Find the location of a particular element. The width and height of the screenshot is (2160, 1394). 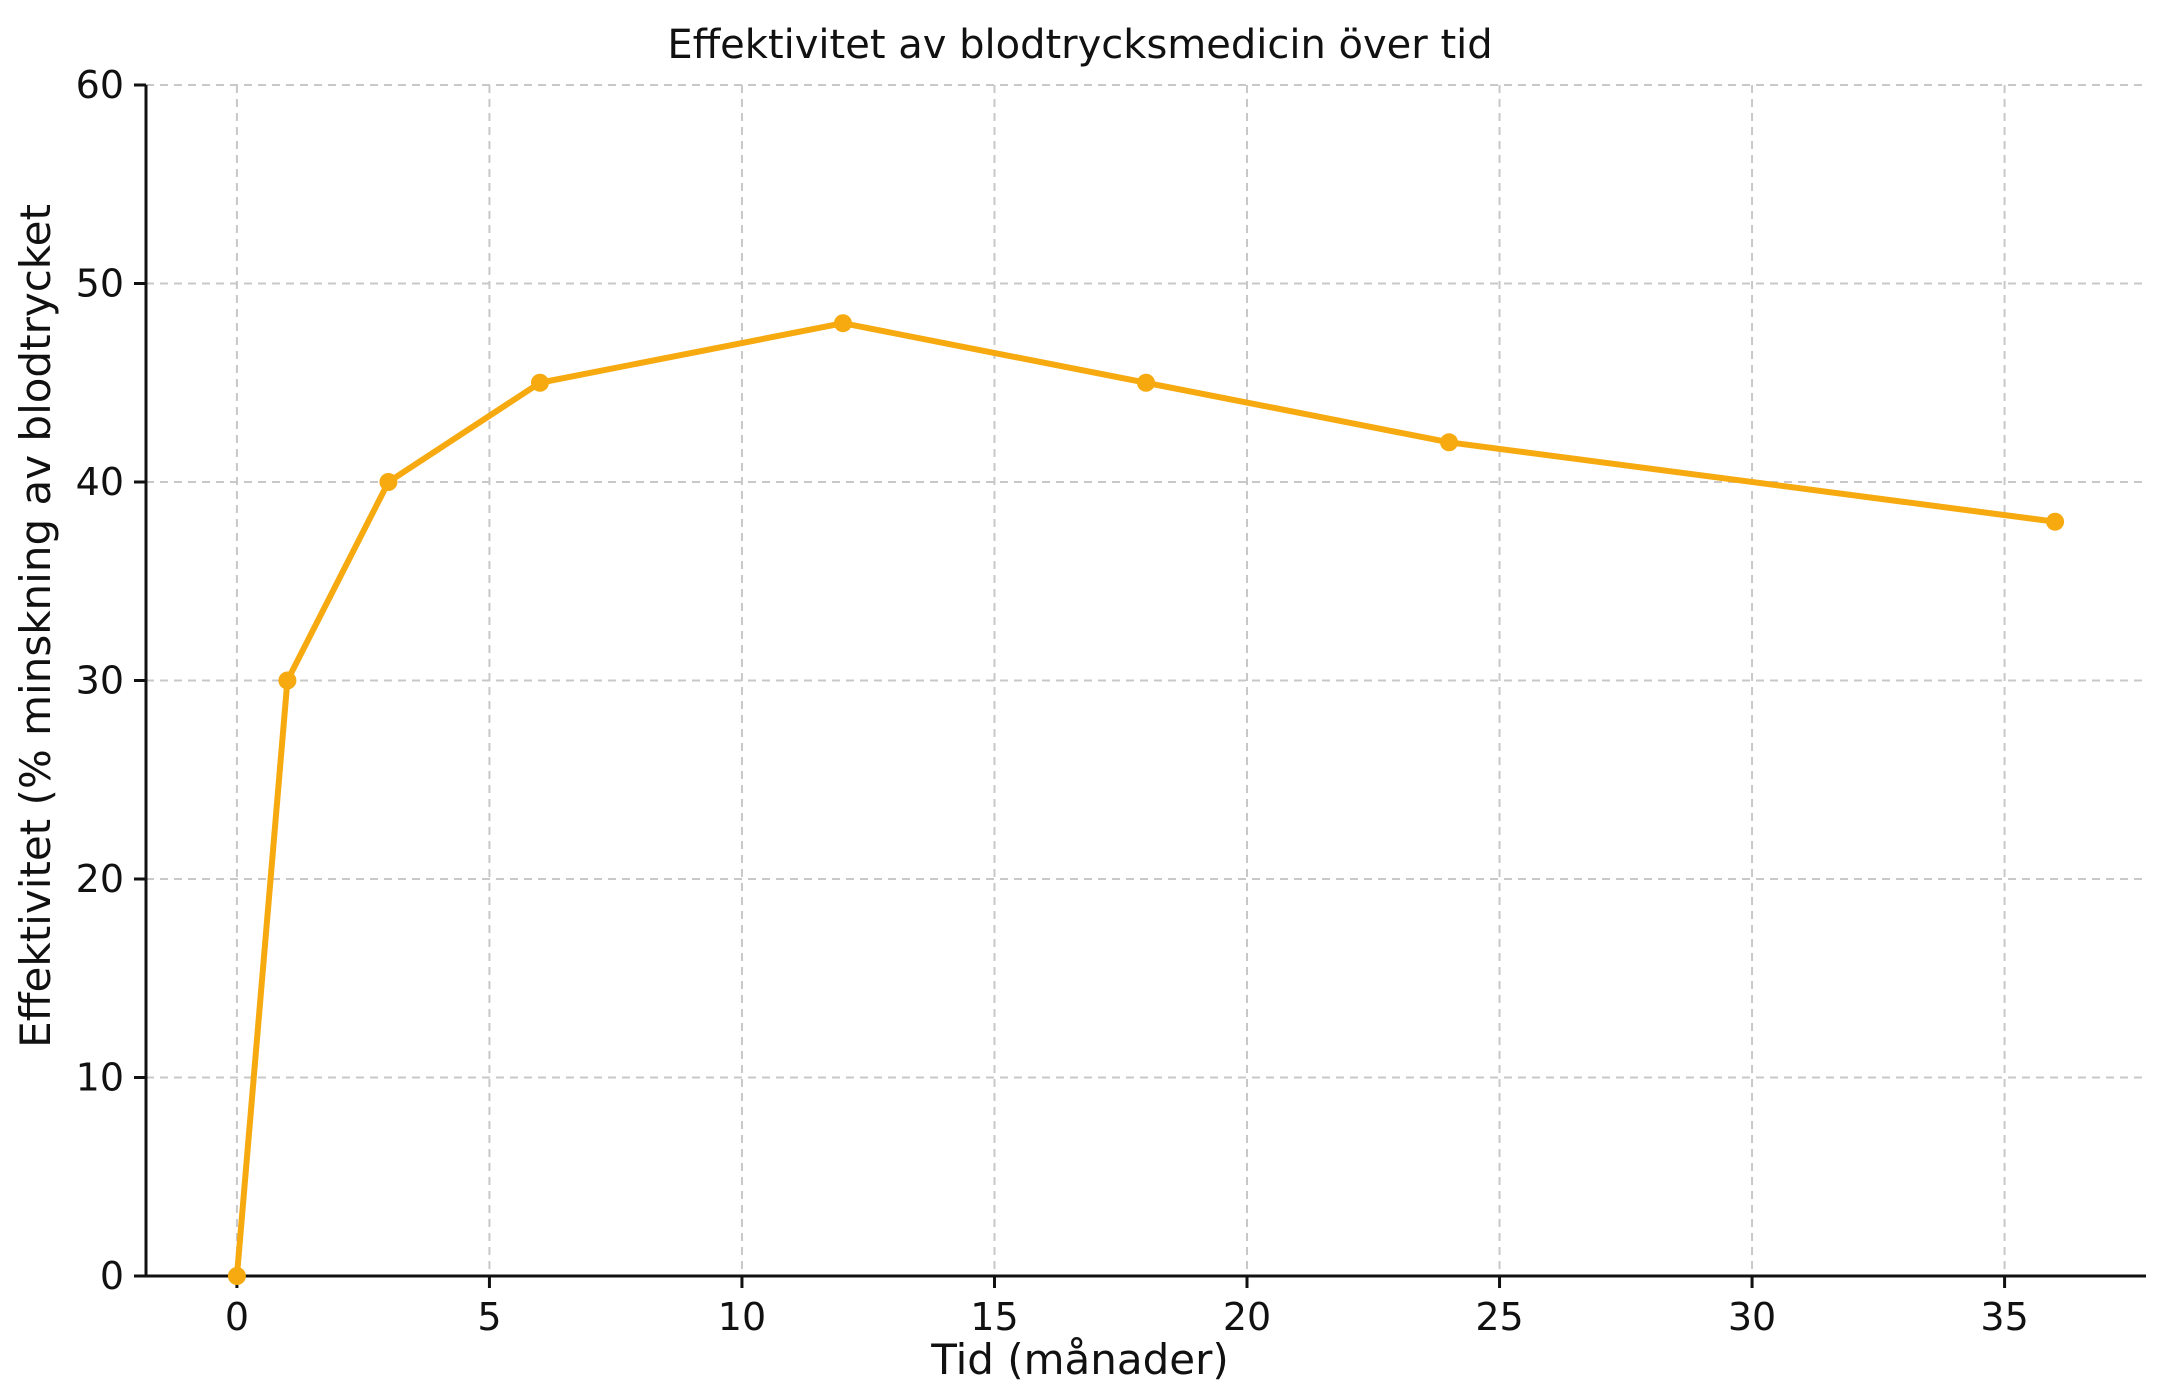

x-tick-label: 30 is located at coordinates (1752, 1317).